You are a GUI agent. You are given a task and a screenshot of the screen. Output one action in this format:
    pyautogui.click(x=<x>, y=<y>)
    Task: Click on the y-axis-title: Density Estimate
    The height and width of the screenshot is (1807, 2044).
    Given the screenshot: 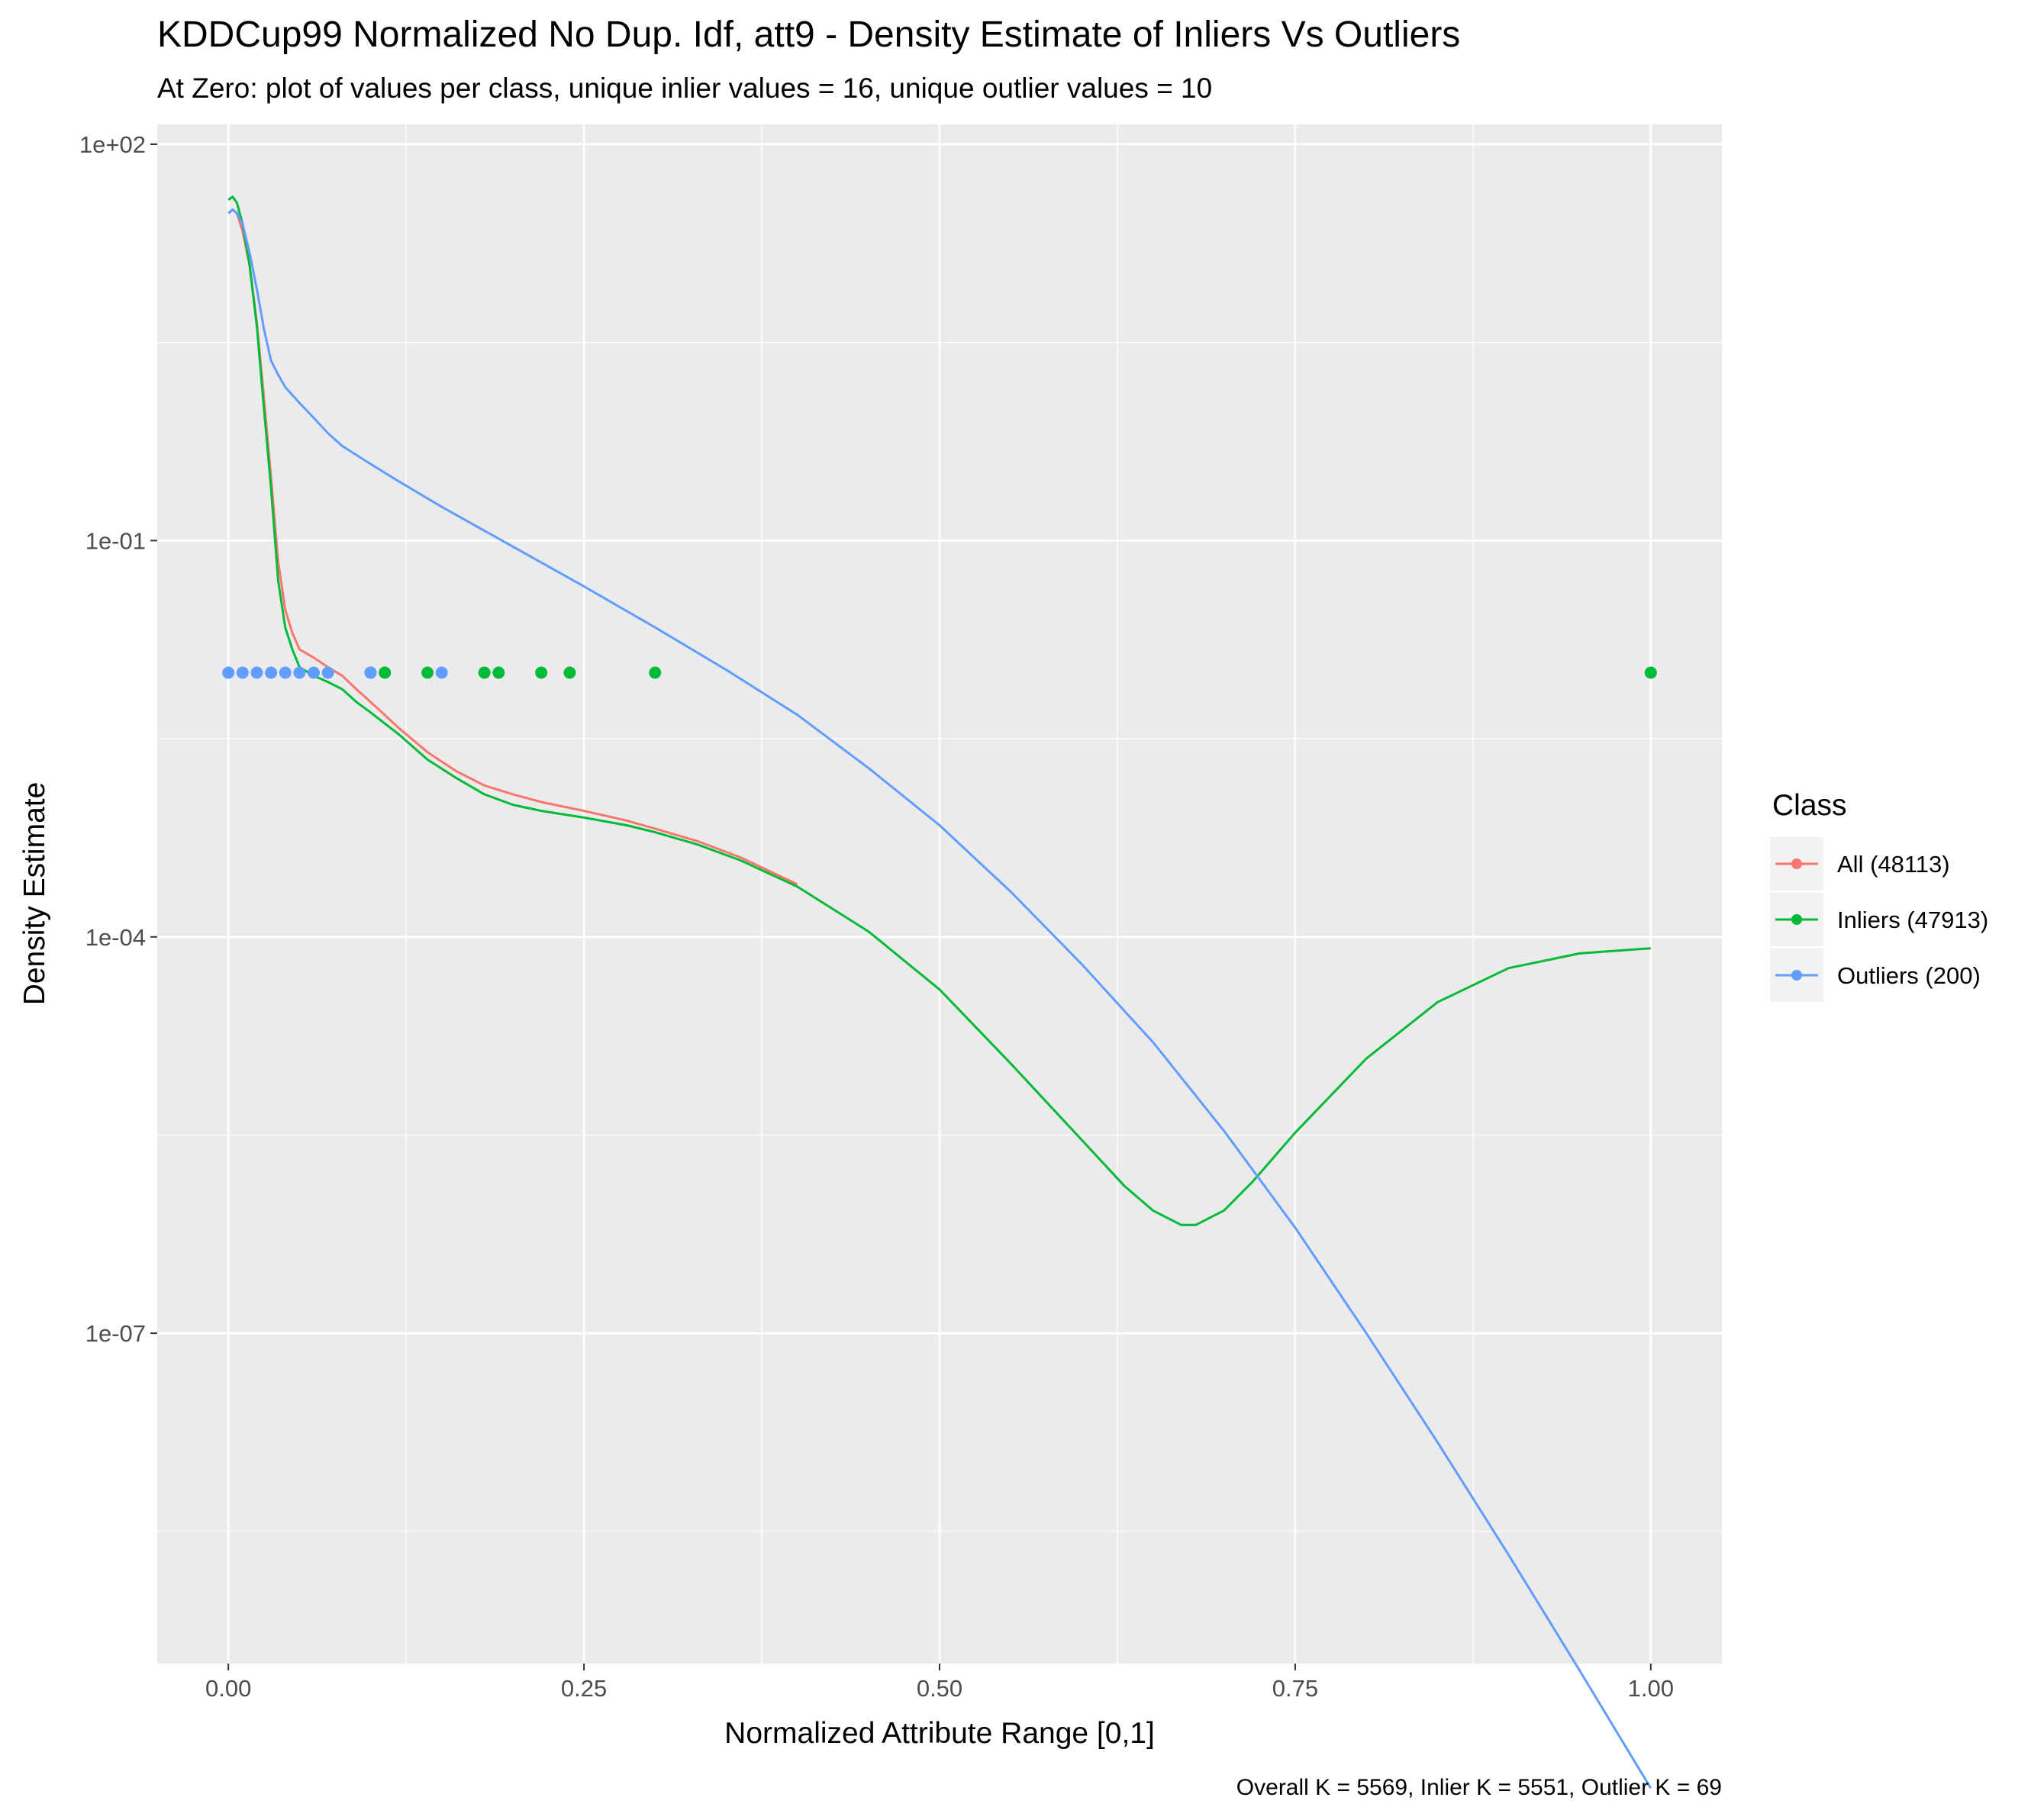 What is the action you would take?
    pyautogui.click(x=34, y=894)
    